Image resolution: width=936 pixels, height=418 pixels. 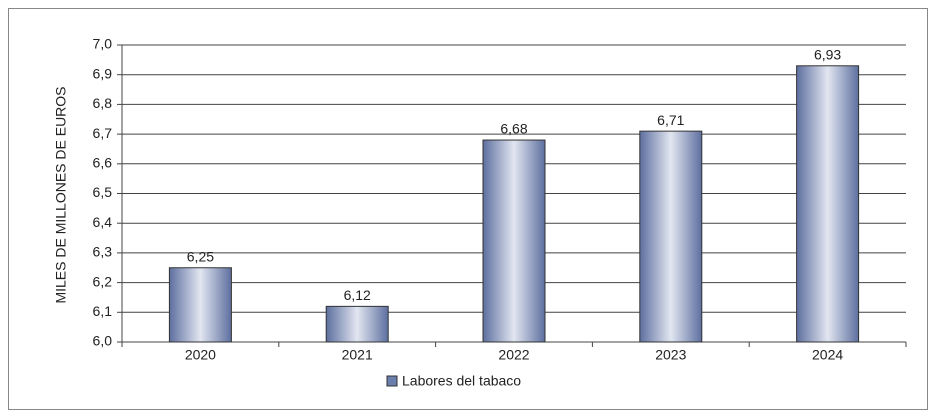 What do you see at coordinates (827, 355) in the screenshot?
I see `x-tick-label: 2024` at bounding box center [827, 355].